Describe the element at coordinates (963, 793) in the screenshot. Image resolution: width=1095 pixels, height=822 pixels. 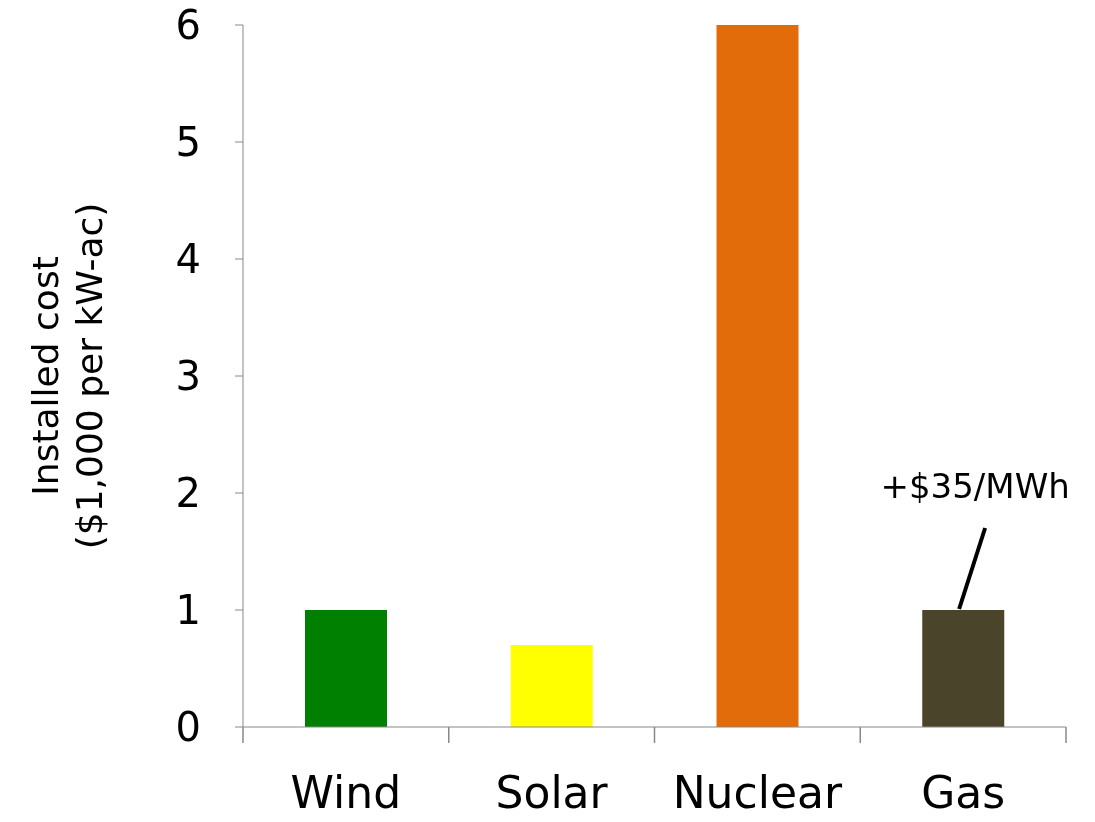
I see `x-tick-label: Gas` at that location.